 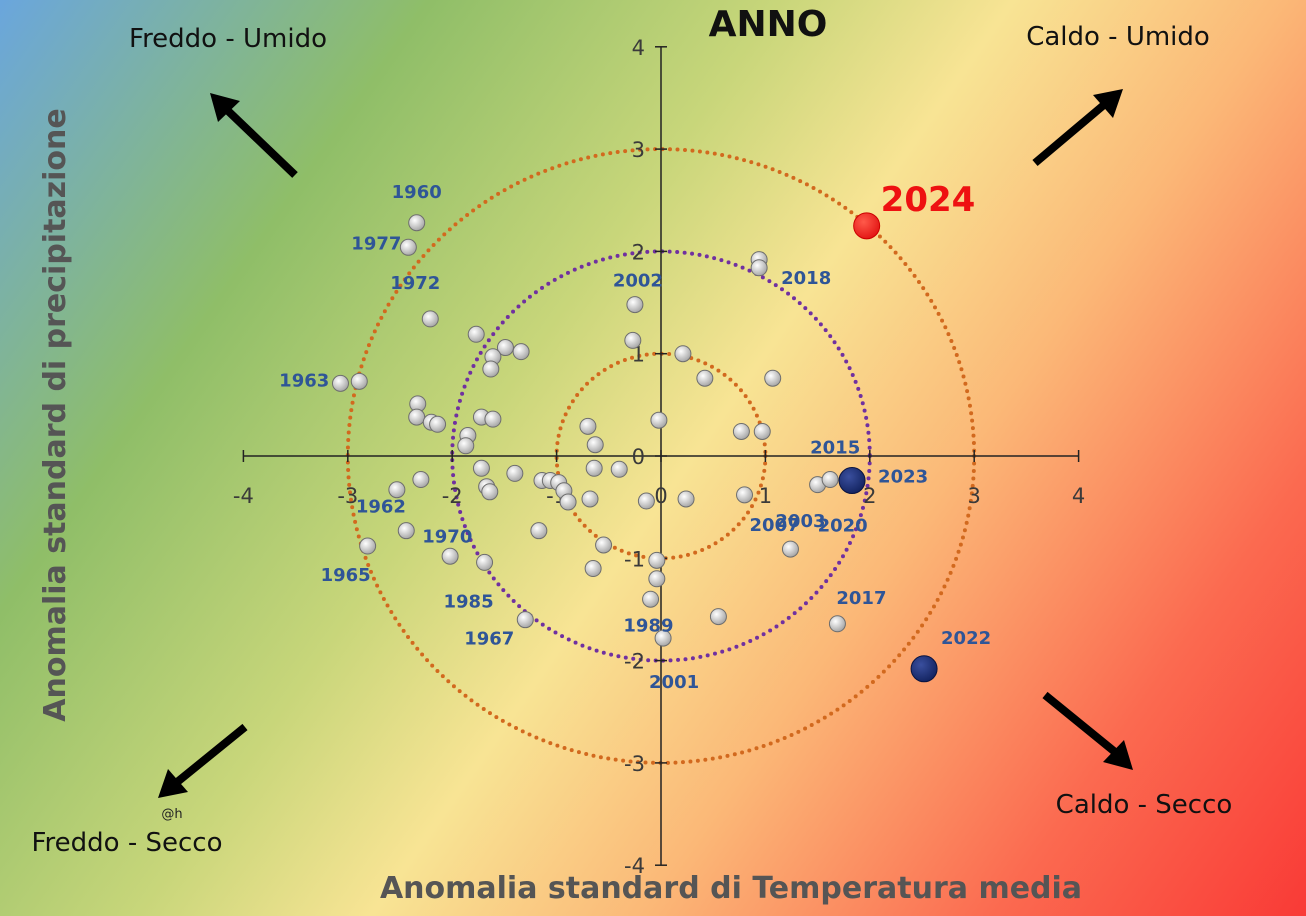 What do you see at coordinates (852, 481) in the screenshot?
I see `data-point-2023` at bounding box center [852, 481].